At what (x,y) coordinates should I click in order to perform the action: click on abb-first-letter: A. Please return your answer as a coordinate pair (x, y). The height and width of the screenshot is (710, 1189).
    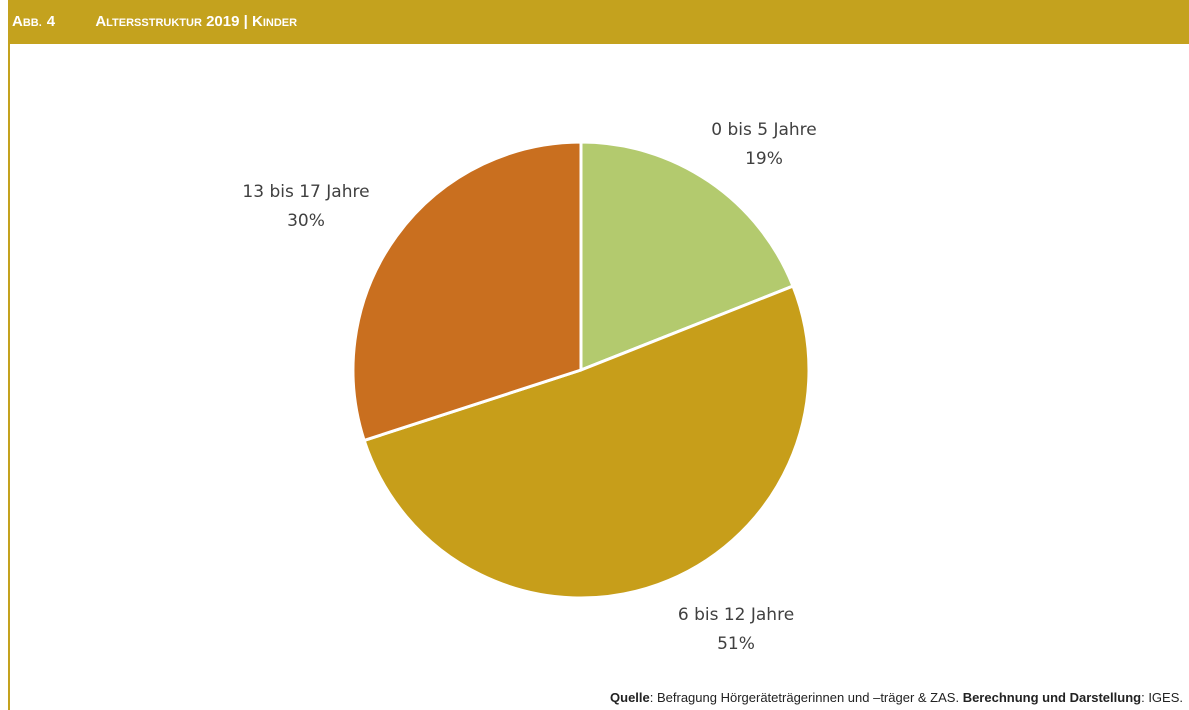
    Looking at the image, I should click on (17, 21).